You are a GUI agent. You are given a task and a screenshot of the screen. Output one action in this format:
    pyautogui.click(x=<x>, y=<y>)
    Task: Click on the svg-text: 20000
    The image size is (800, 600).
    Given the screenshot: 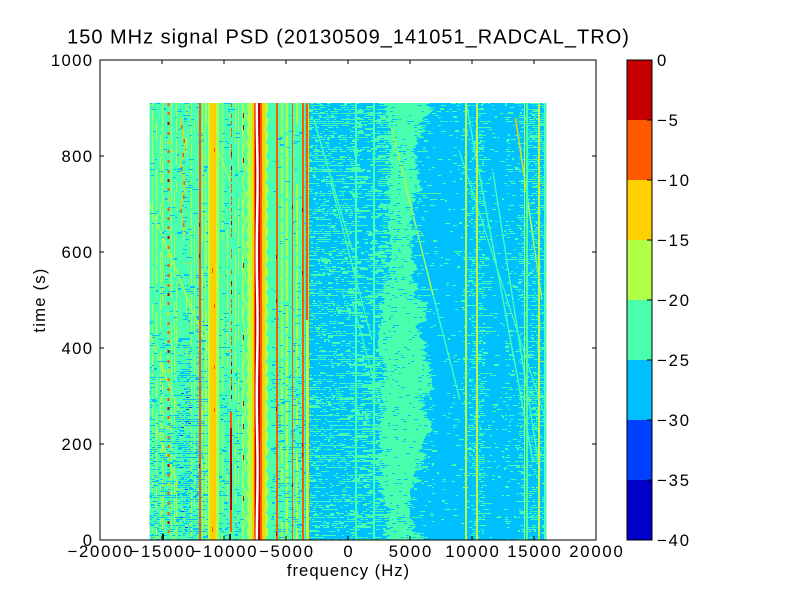 What is the action you would take?
    pyautogui.click(x=596, y=551)
    